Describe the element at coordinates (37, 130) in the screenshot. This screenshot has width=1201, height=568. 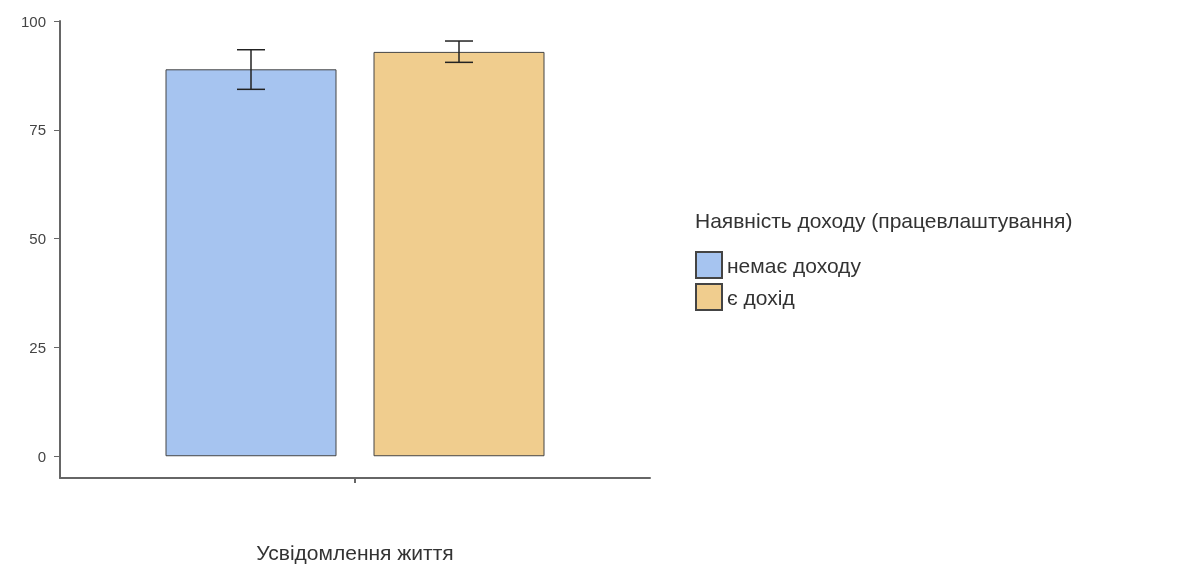
I see `y-tick-label: 75` at that location.